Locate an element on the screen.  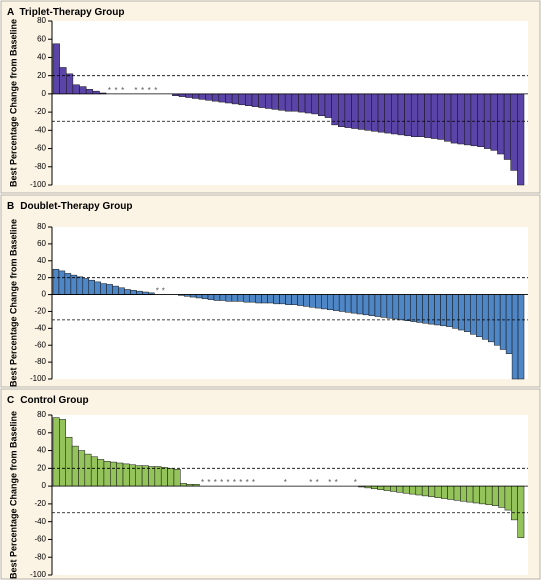
panel-title: A Triplet-Therapy Group is located at coordinates (66, 12).